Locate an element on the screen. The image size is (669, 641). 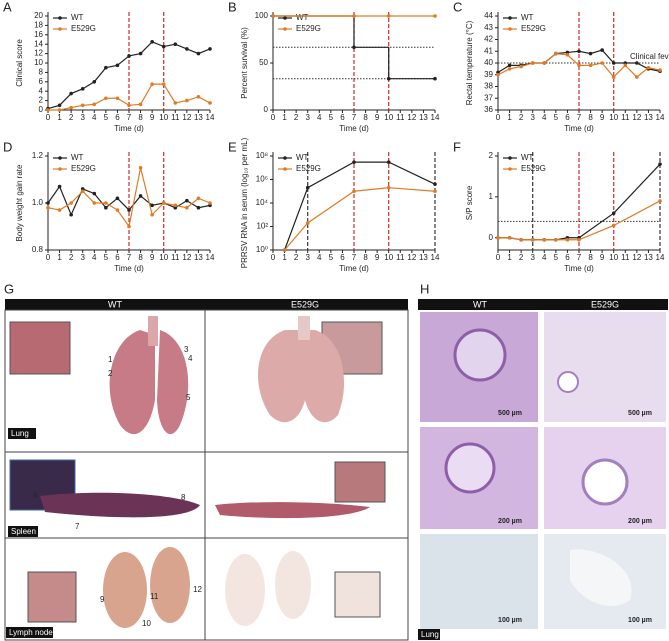
y-tick-label: 10⁶ is located at coordinates (262, 179).